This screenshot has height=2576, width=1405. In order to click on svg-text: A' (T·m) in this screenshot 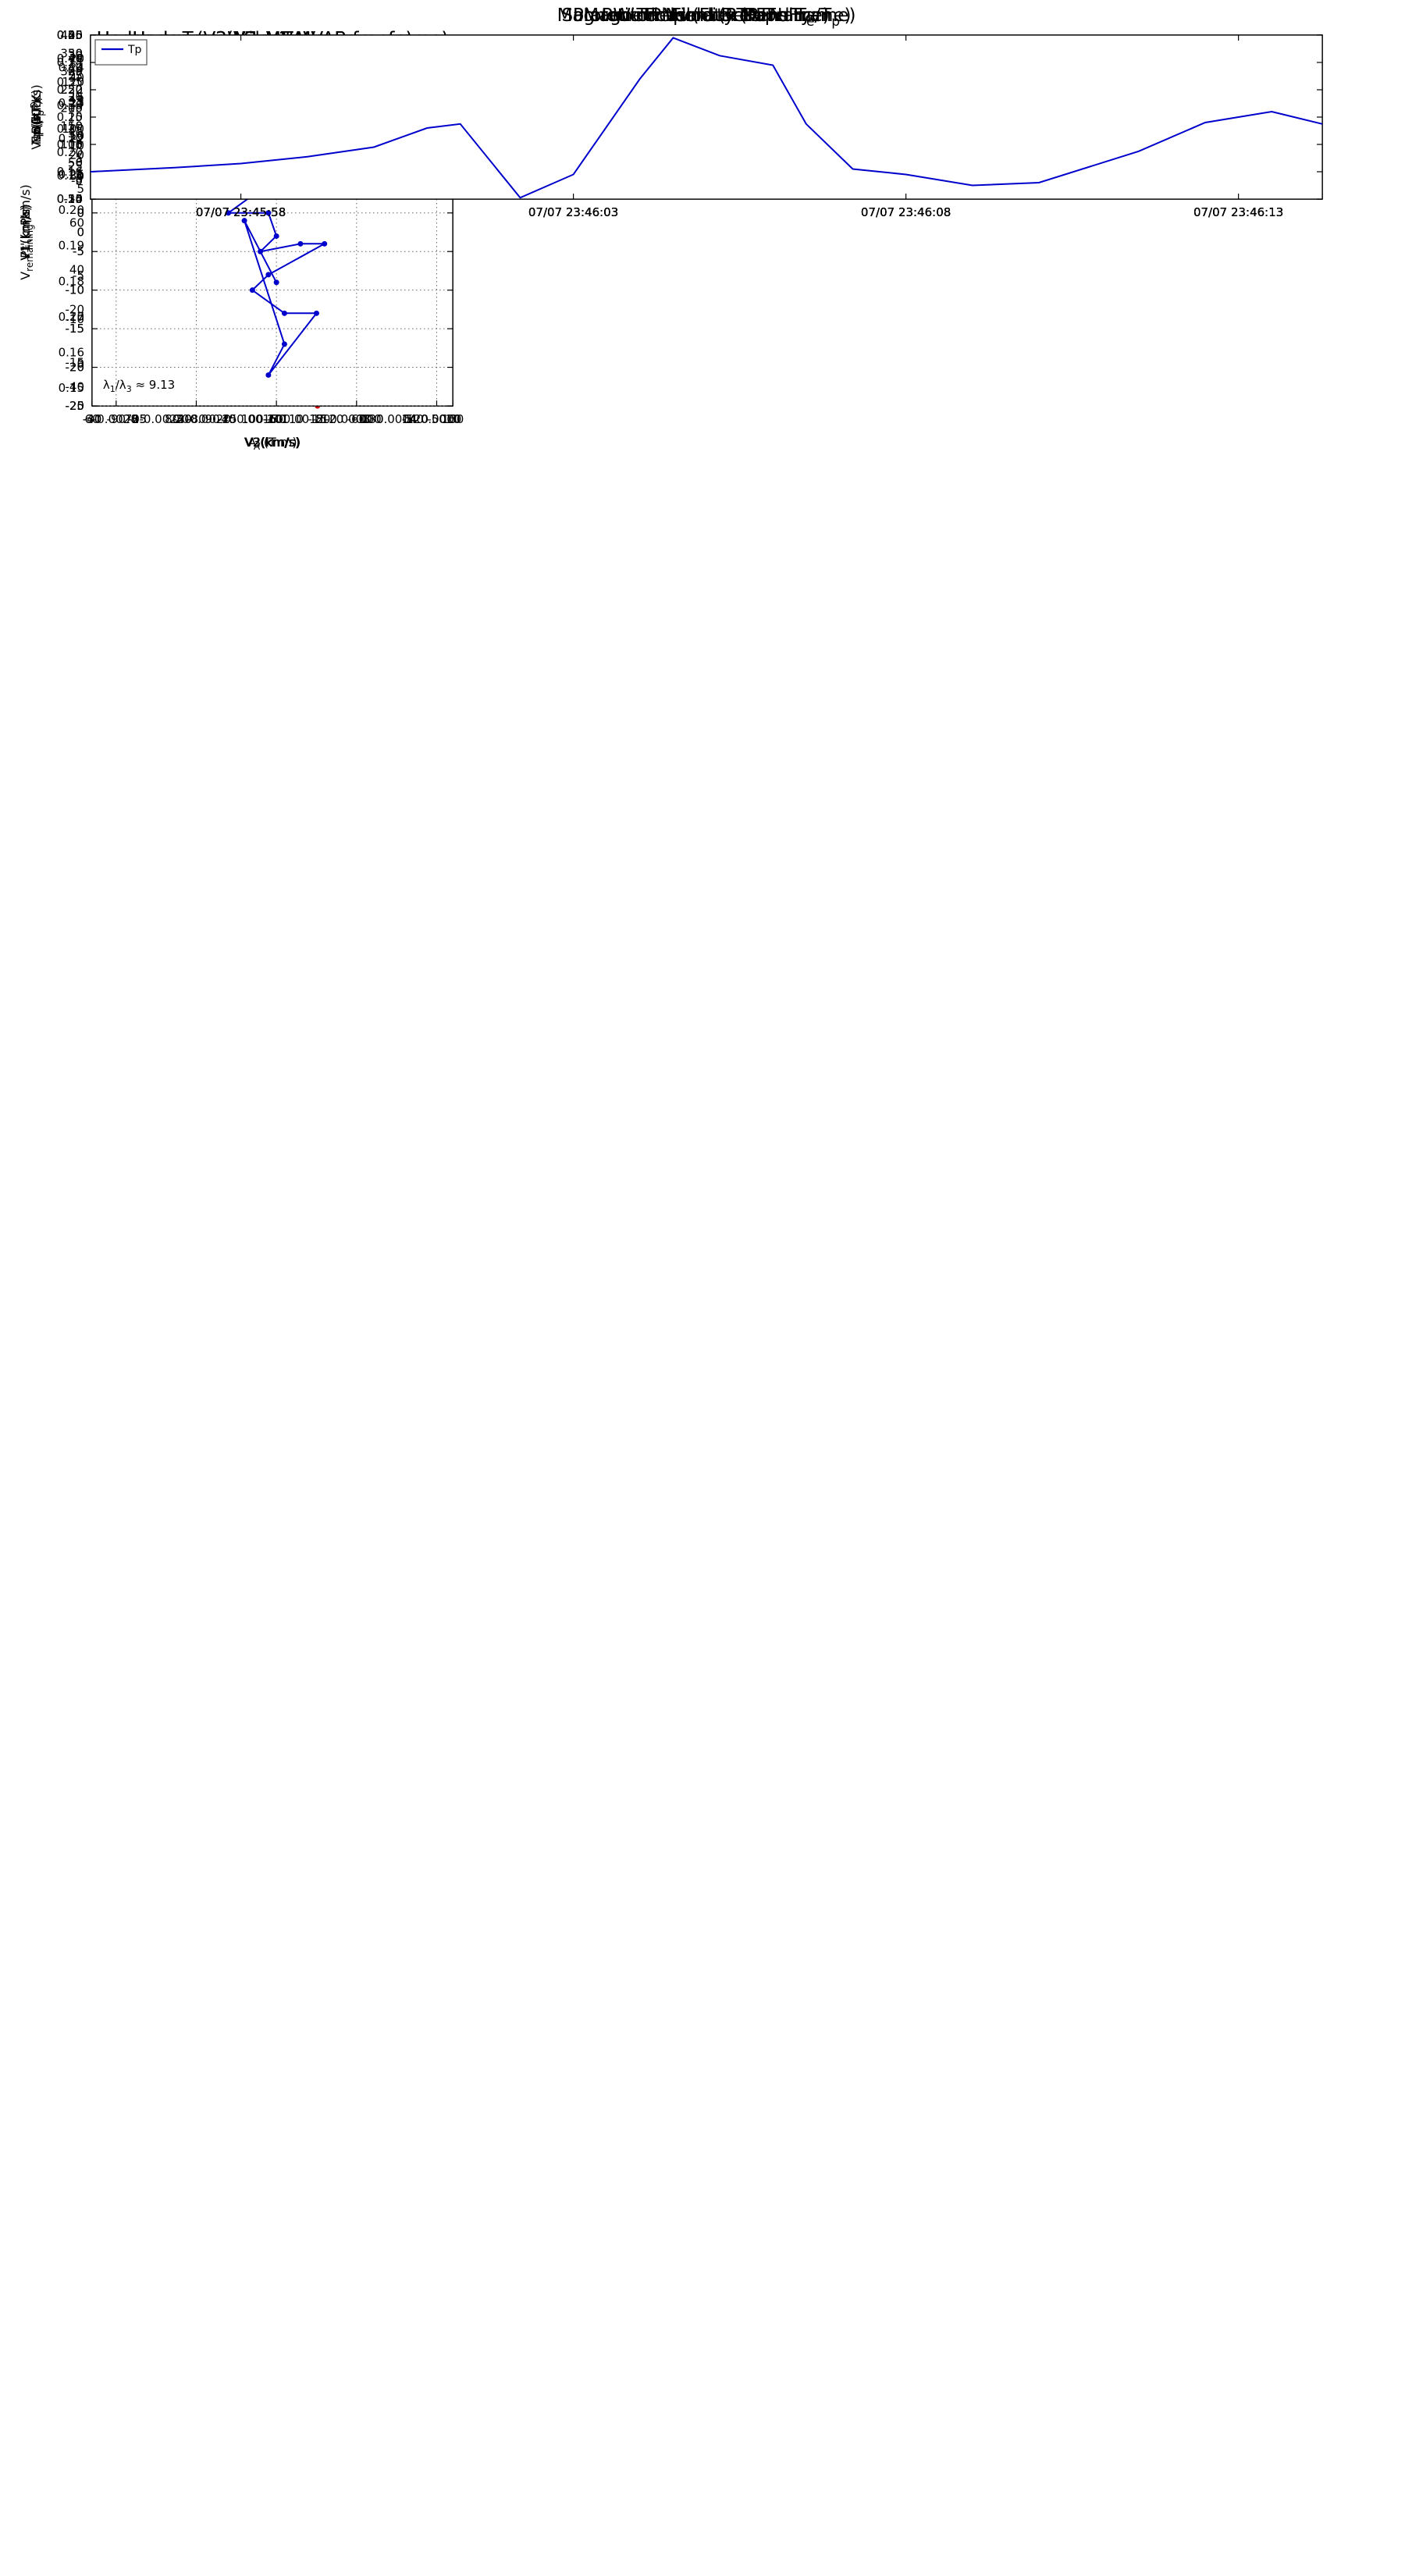, I will do `click(272, 442)`.